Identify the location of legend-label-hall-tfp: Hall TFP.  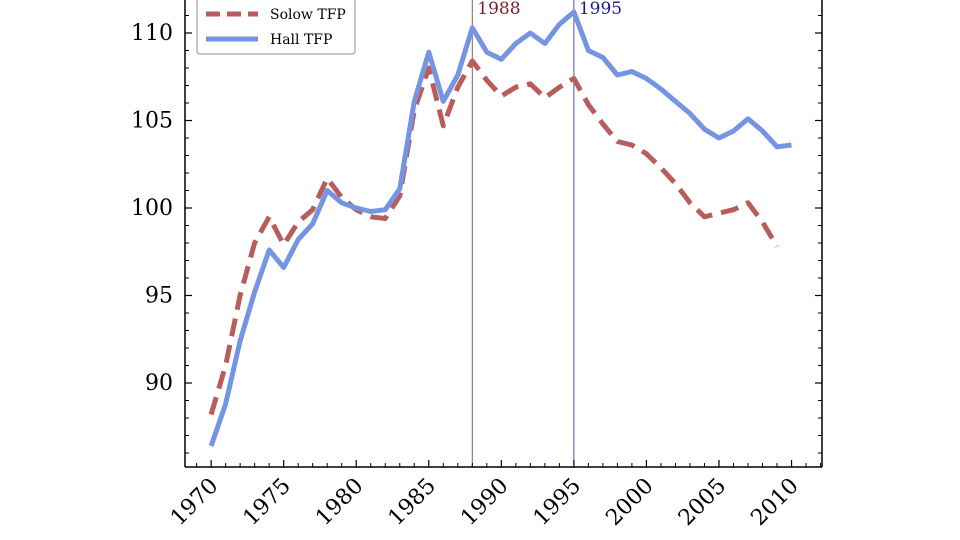
(301, 40).